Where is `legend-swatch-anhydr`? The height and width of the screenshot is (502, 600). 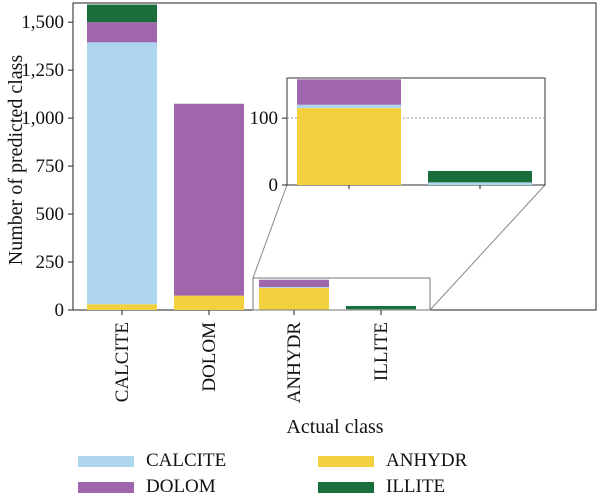
legend-swatch-anhydr is located at coordinates (346, 461).